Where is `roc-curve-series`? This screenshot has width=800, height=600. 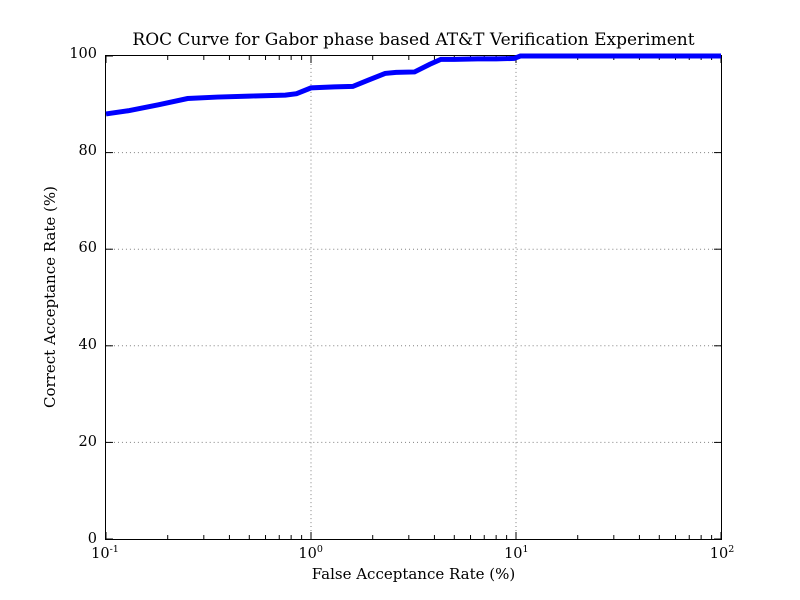
roc-curve-series is located at coordinates (413, 85).